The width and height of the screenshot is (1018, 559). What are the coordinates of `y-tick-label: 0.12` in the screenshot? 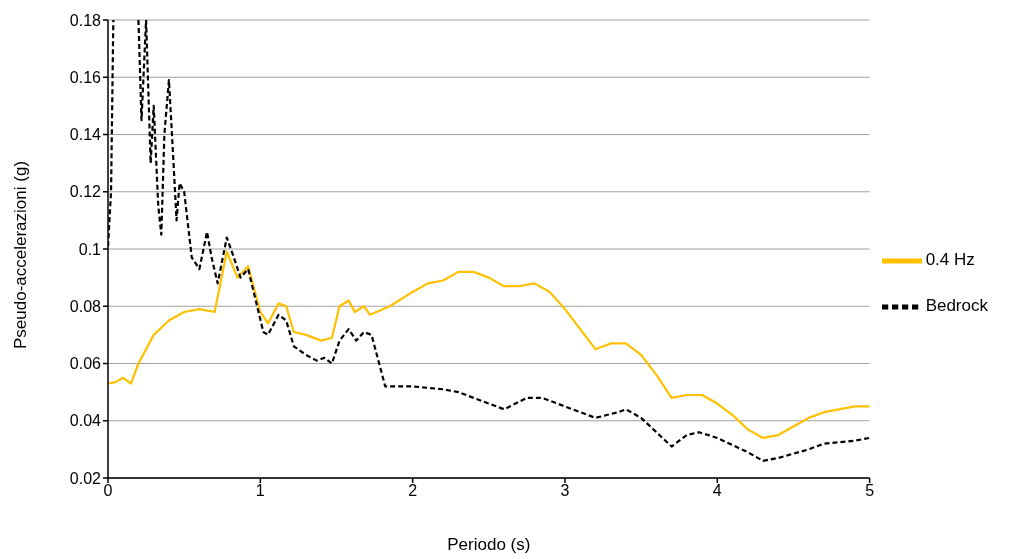 It's located at (85, 192).